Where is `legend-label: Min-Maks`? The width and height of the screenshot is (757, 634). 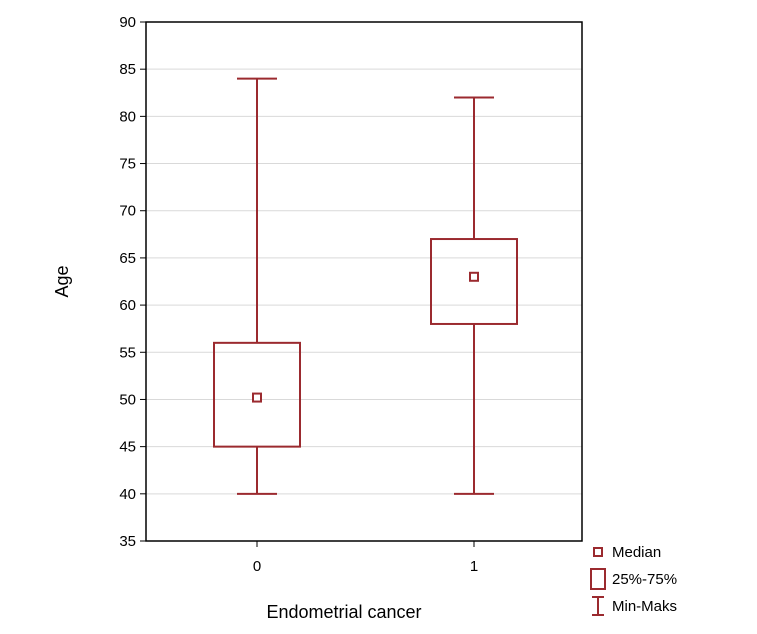 legend-label: Min-Maks is located at coordinates (644, 606).